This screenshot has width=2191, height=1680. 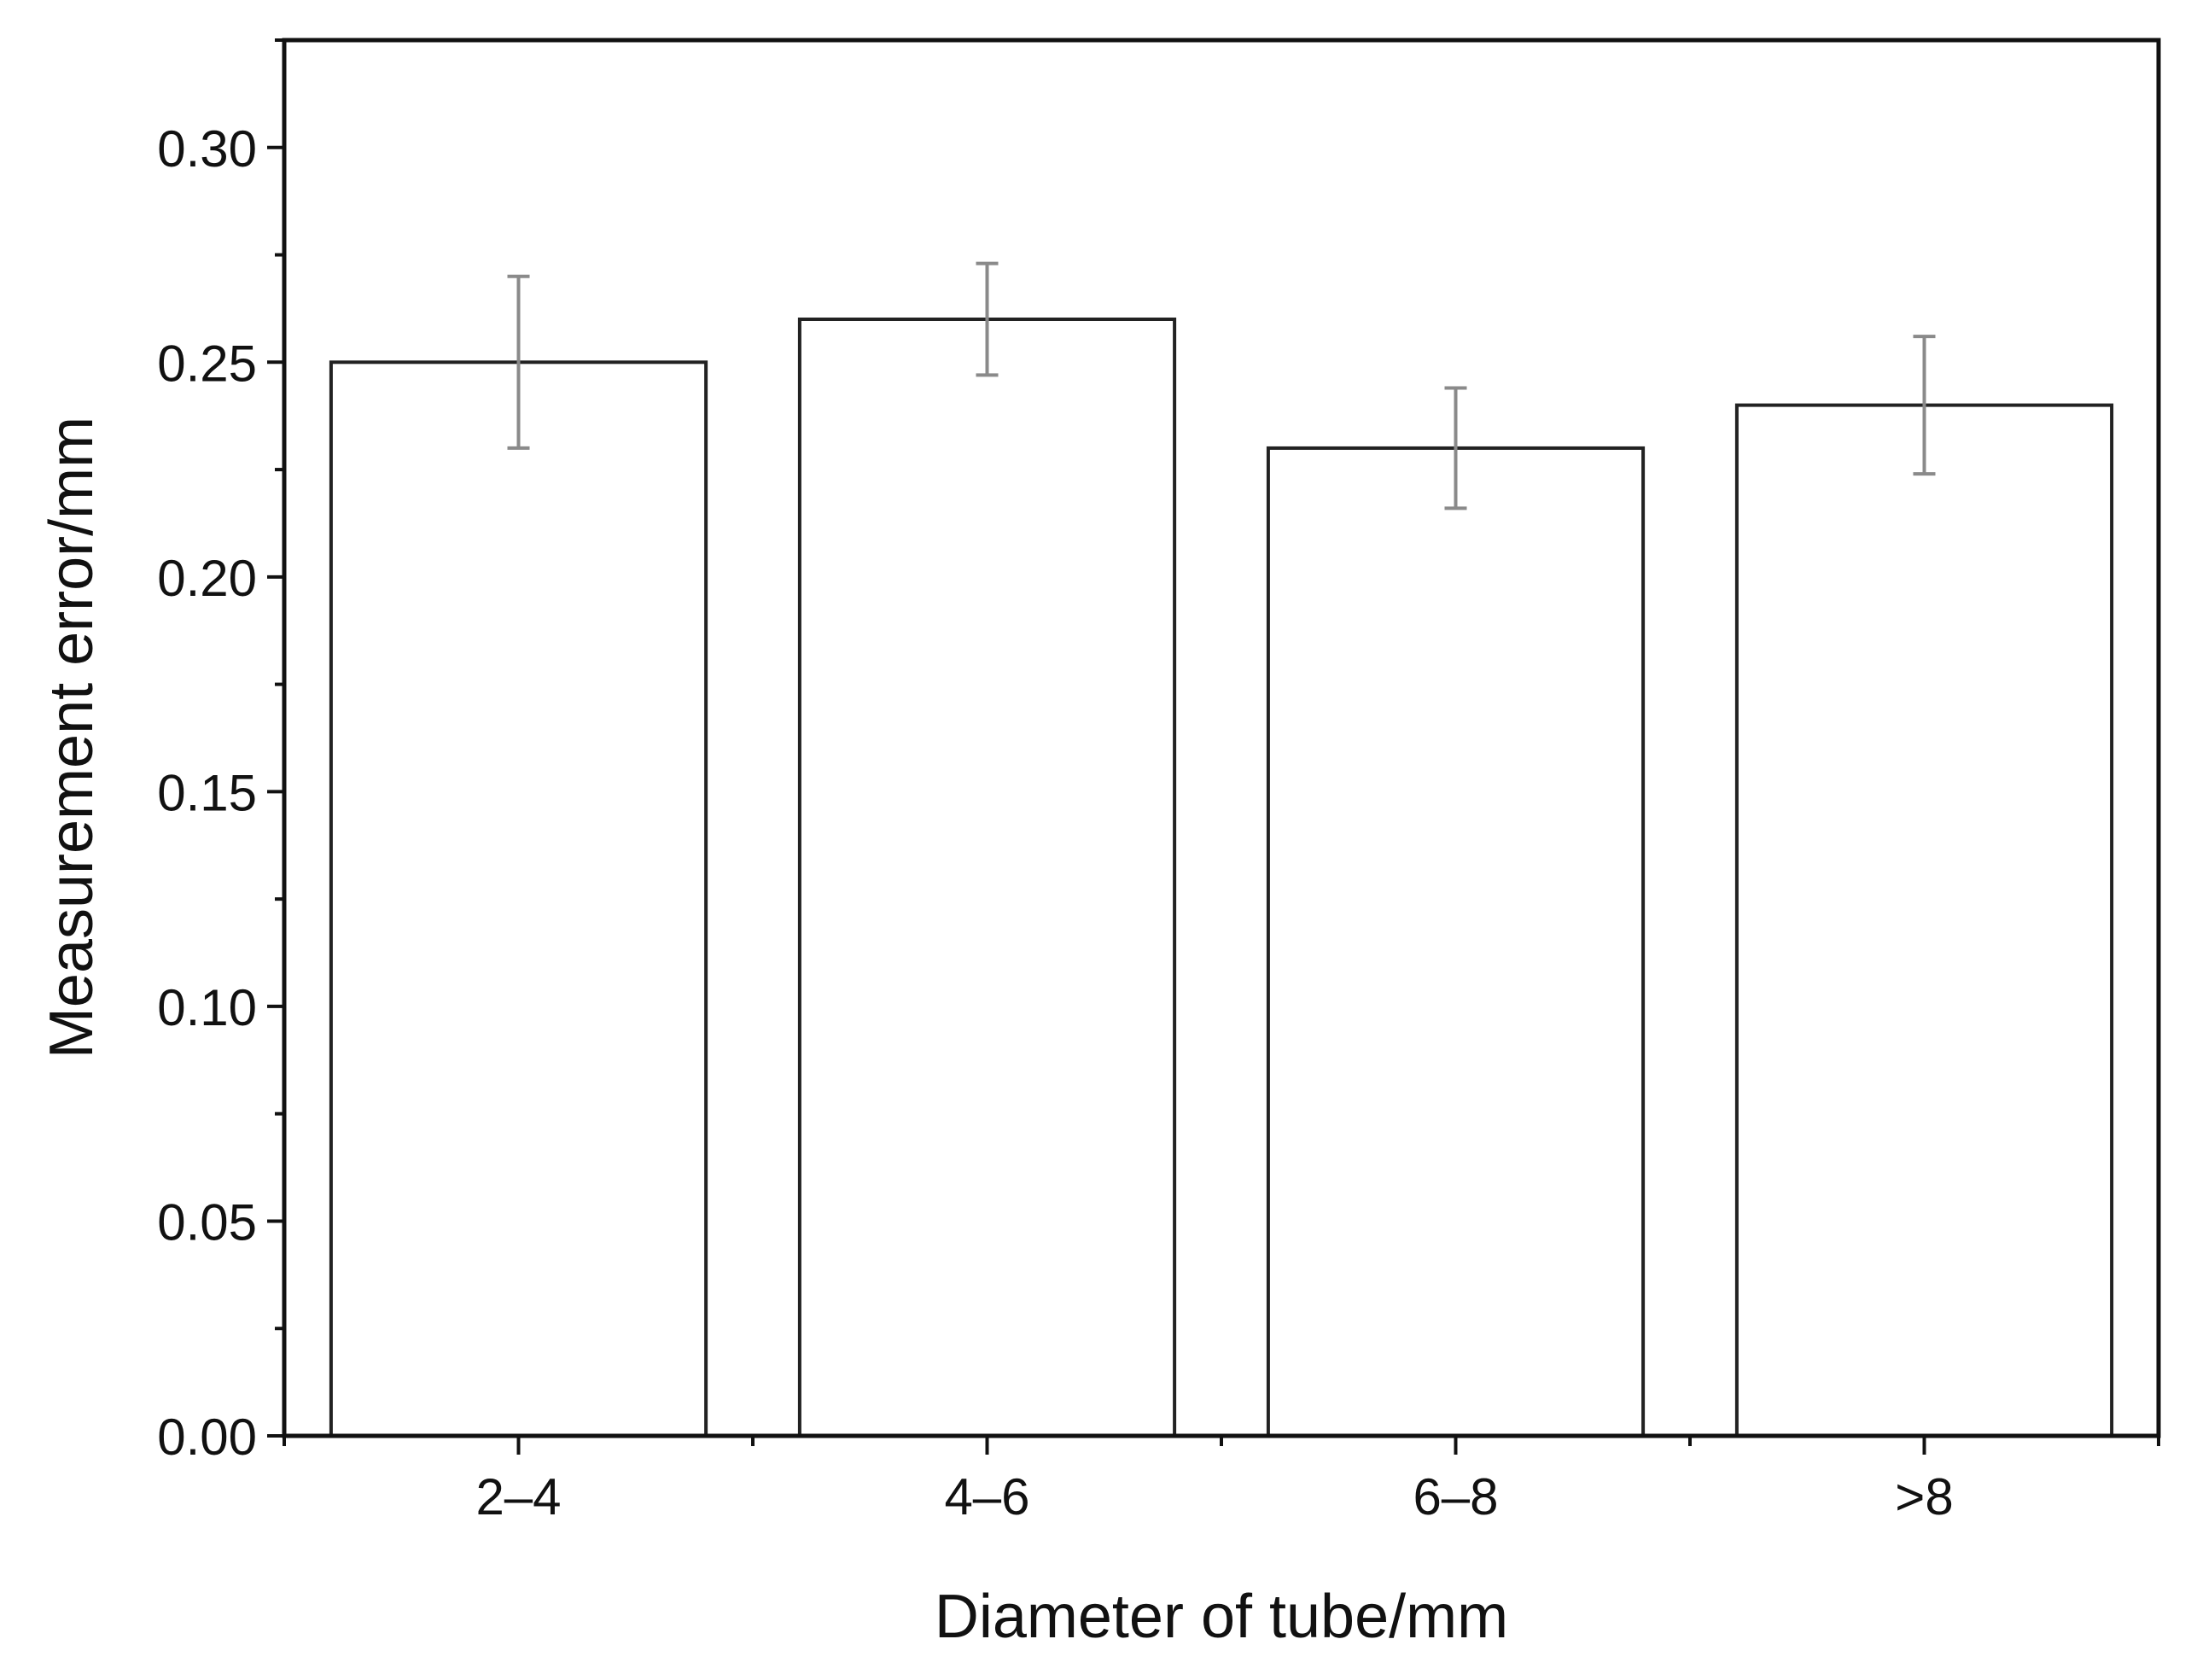 I want to click on x-tick-label: 4–6, so click(x=986, y=1496).